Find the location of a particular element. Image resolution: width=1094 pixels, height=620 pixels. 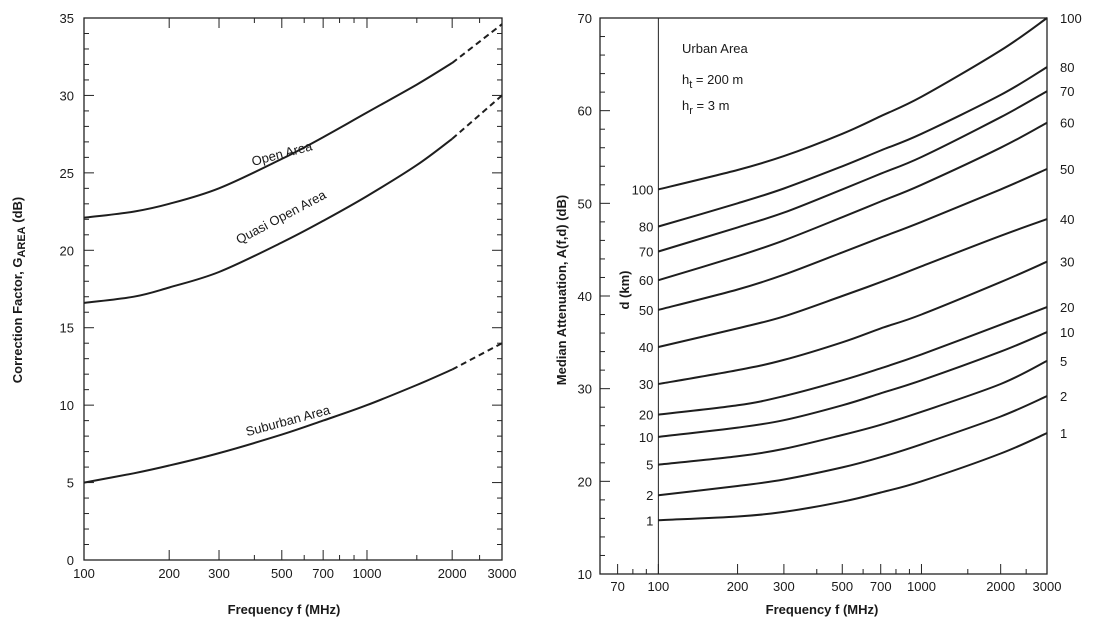

distance-label-right: 2 is located at coordinates (1063, 396).